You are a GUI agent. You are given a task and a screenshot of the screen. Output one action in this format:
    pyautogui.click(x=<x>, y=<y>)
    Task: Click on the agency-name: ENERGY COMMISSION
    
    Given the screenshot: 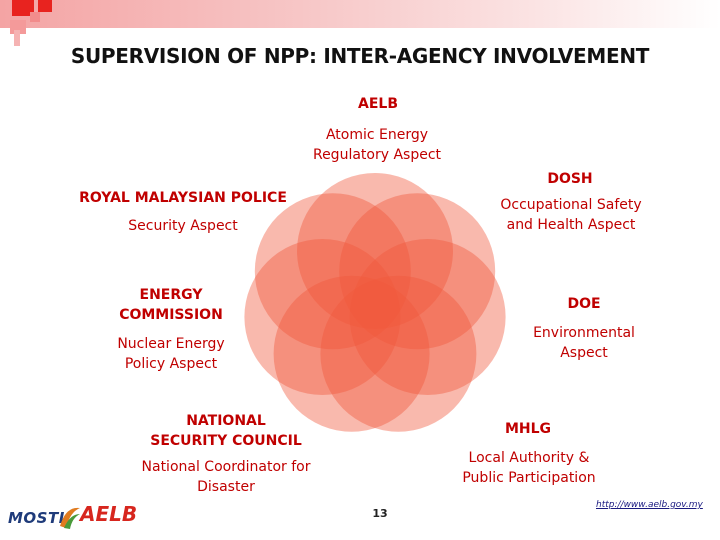 What is the action you would take?
    pyautogui.click(x=171, y=305)
    